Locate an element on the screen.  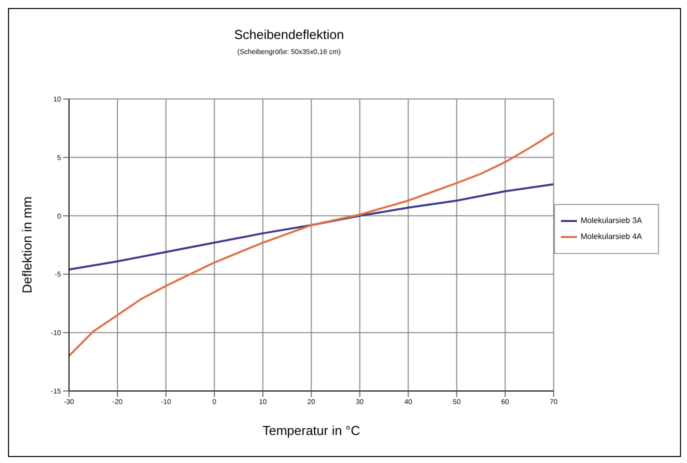
legend-label: Molekularsieb 3A is located at coordinates (611, 221).